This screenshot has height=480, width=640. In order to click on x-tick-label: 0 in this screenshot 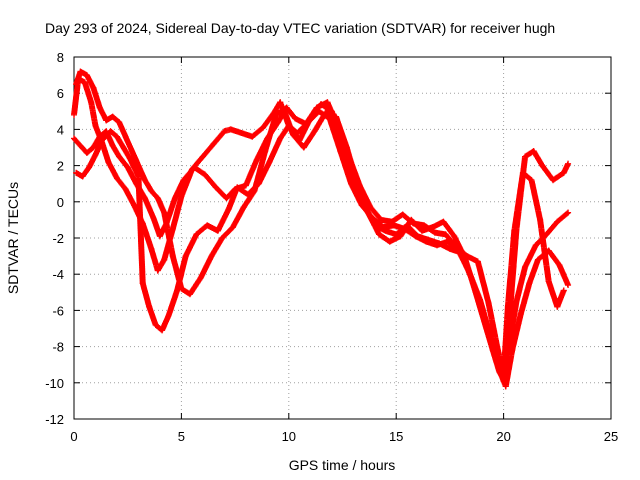, I will do `click(73, 436)`.